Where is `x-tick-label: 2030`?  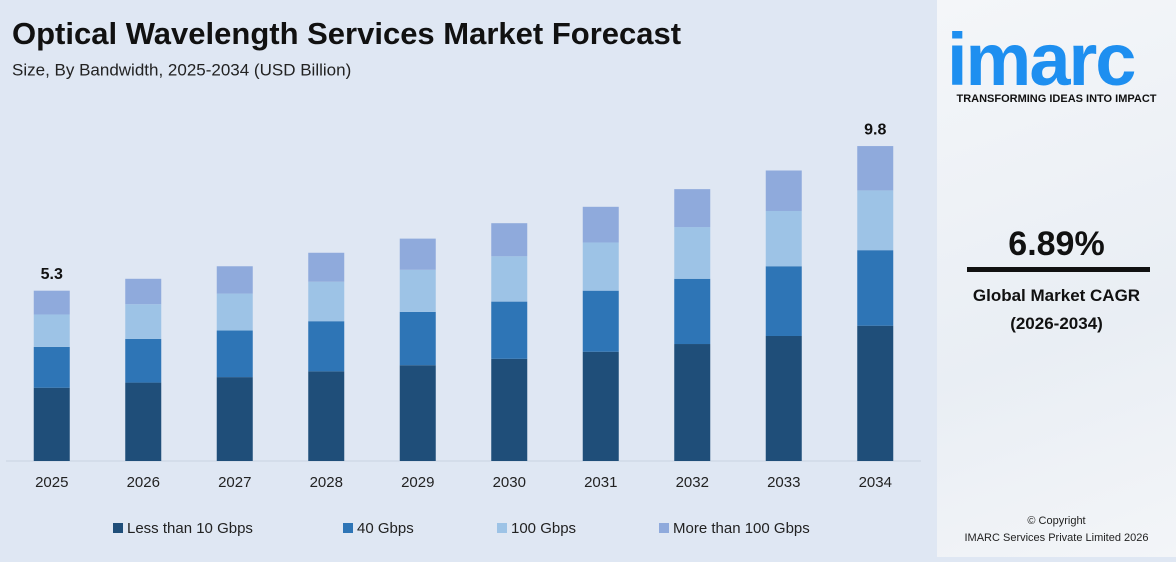
x-tick-label: 2030 is located at coordinates (509, 482).